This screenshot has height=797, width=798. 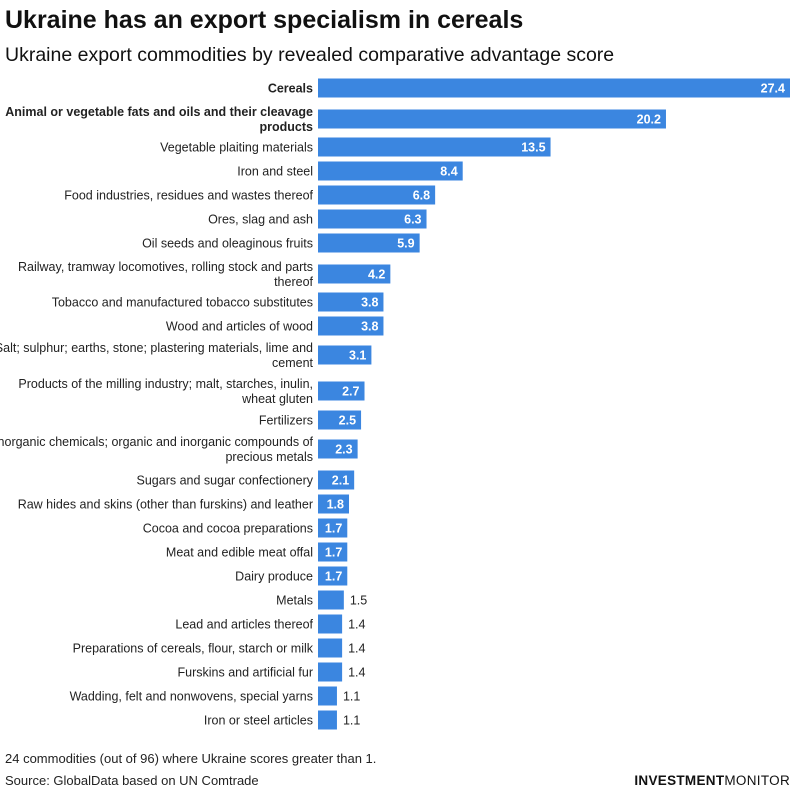 I want to click on category-label-line: cement, so click(x=293, y=363).